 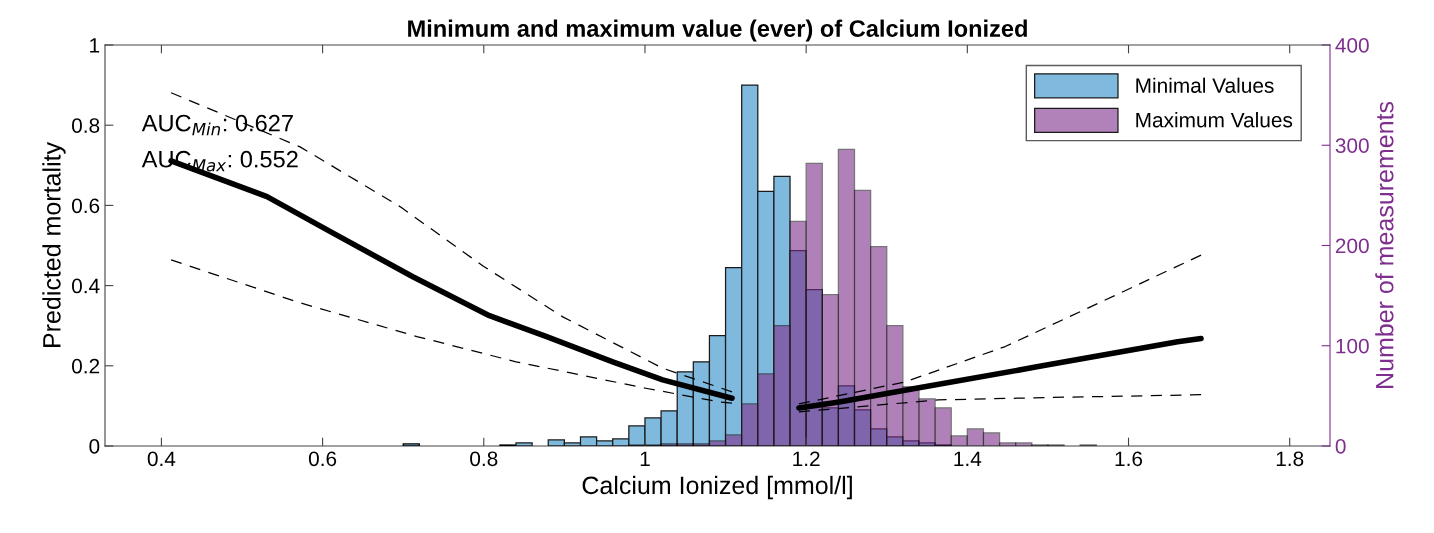 I want to click on x-tick-label: 1, so click(x=645, y=458).